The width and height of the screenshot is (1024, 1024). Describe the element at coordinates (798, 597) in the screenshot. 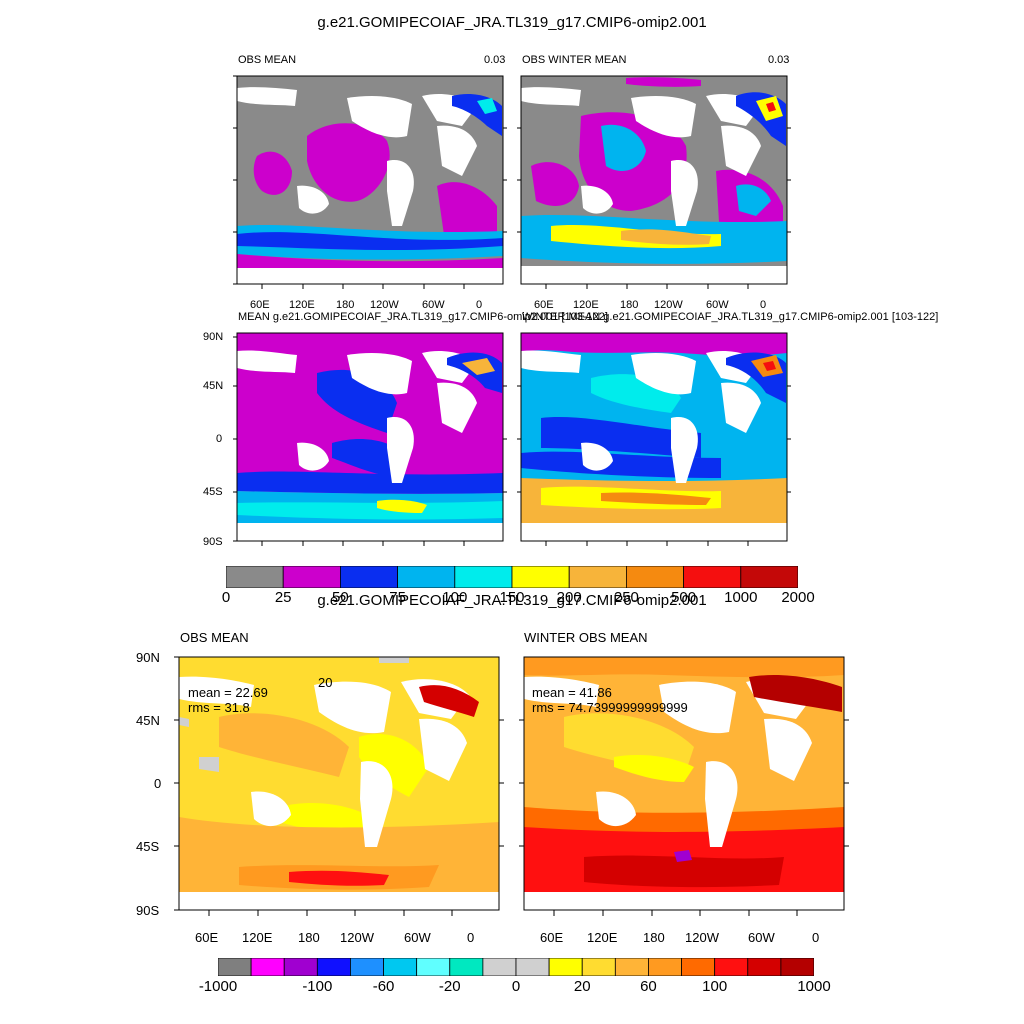

I see `colorbar-label: 2000` at that location.